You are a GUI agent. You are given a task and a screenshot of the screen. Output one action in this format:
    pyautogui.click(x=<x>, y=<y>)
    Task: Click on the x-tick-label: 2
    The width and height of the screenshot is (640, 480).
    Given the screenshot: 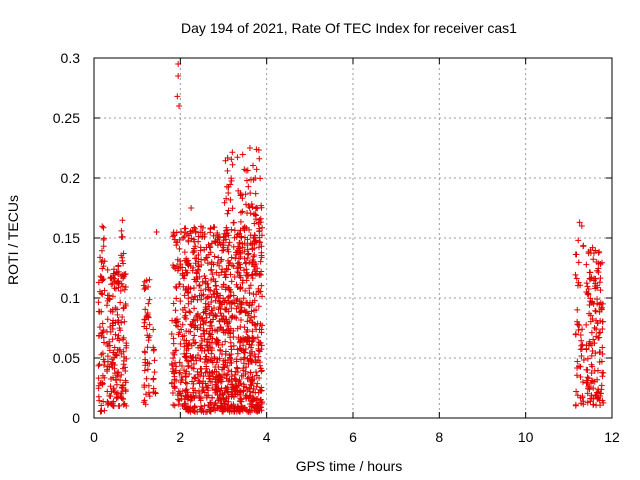 What is the action you would take?
    pyautogui.click(x=180, y=437)
    